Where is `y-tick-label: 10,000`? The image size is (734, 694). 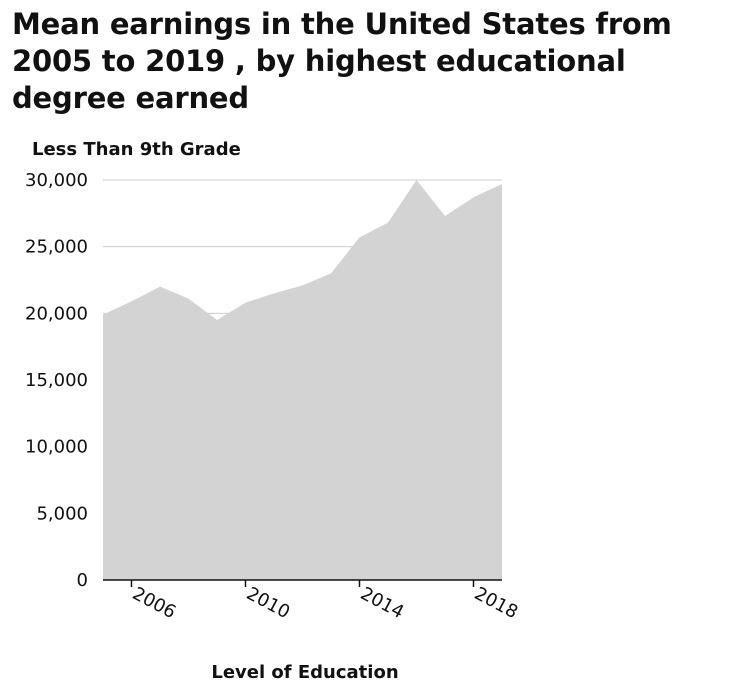
y-tick-label: 10,000 is located at coordinates (56, 447).